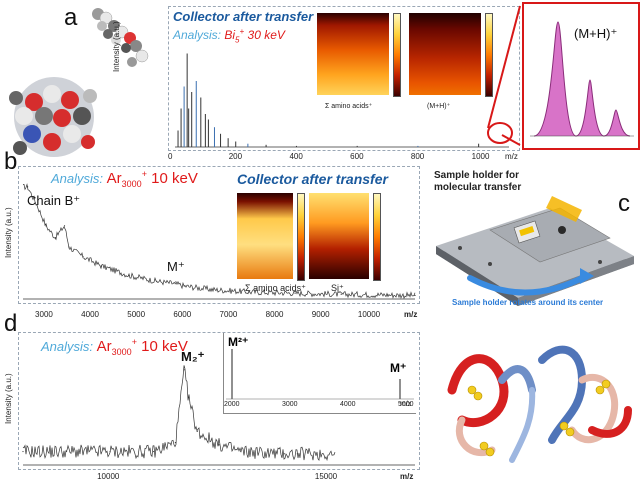 Image resolution: width=642 pixels, height=487 pixels. Describe the element at coordinates (296, 156) in the screenshot. I see `panel-a-xtick: 400` at that location.